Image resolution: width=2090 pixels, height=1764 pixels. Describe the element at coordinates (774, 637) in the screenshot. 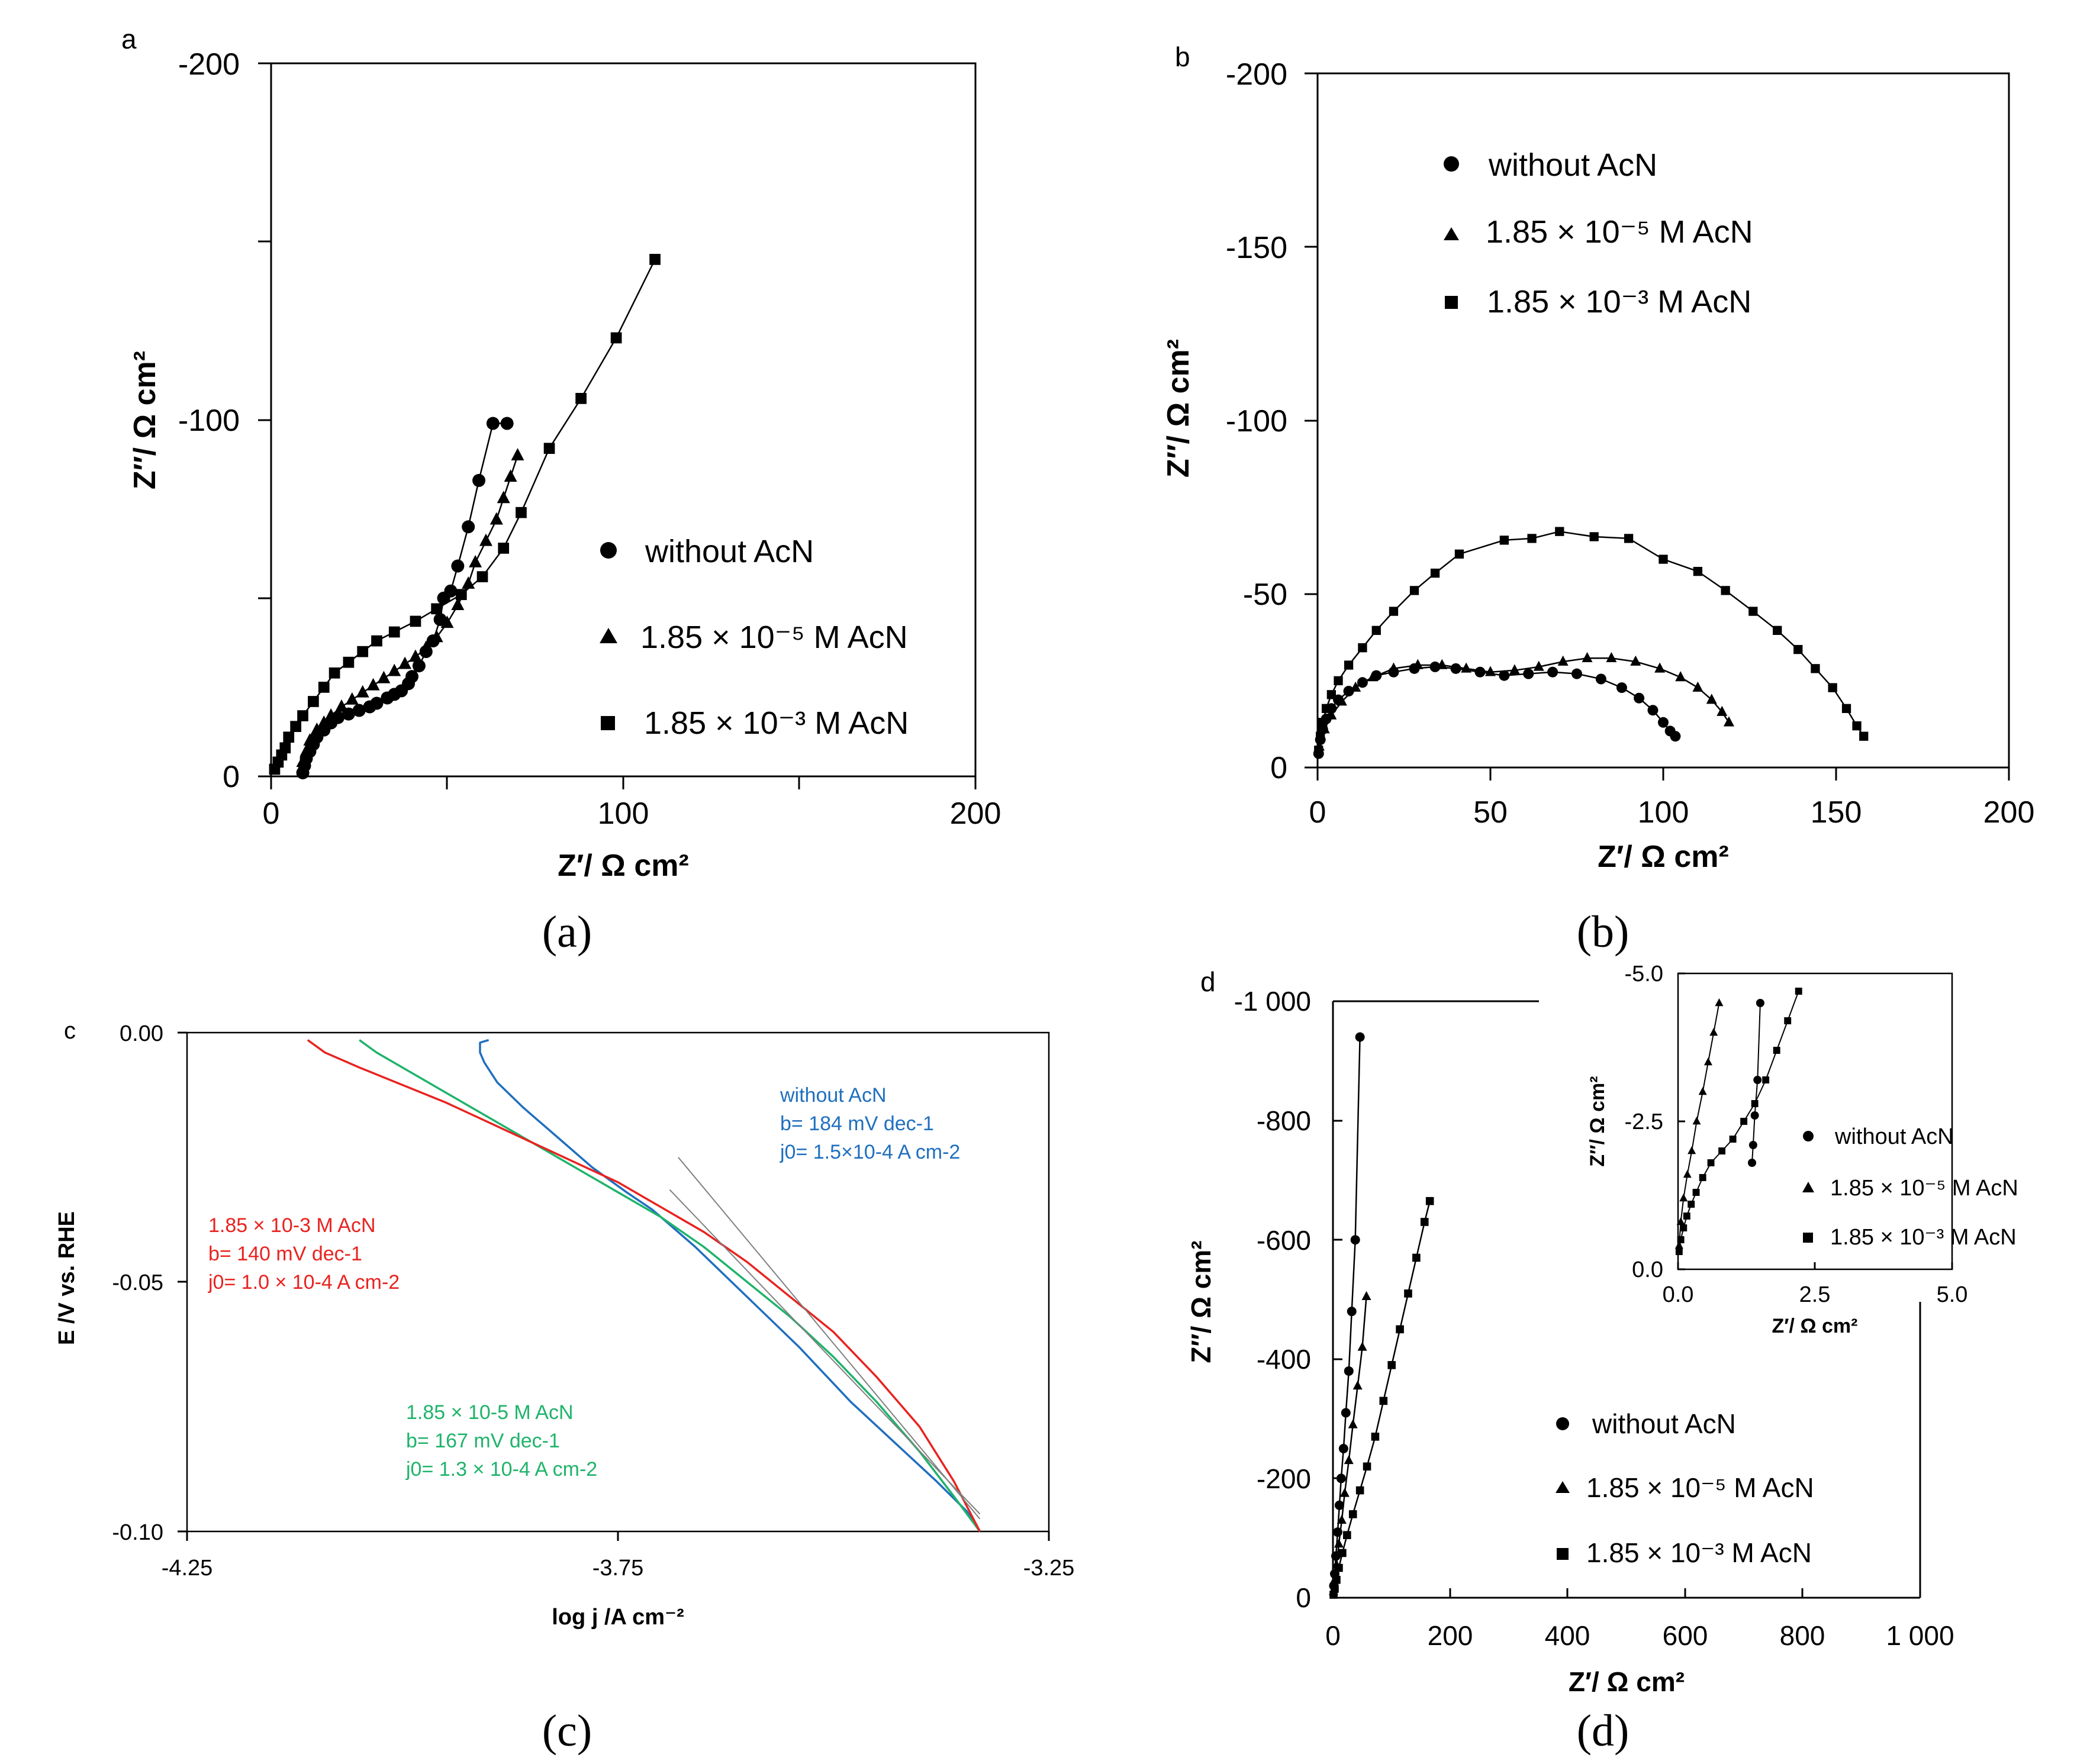

I see `panel-a-legend-label-1: 1.85 × 10⁻⁵ M AcN` at that location.